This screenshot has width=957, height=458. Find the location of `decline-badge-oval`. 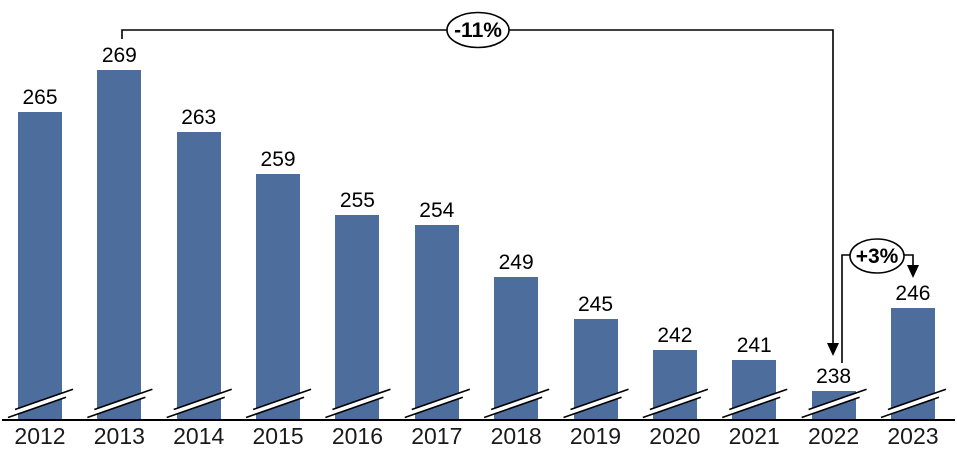

decline-badge-oval is located at coordinates (478, 30).